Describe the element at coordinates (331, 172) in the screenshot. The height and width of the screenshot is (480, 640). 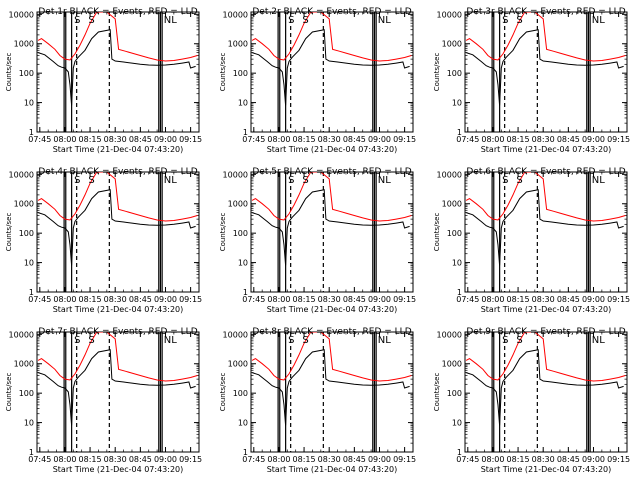
I see `panel-title: Det 5r BLACK = Events, RED = LLD` at that location.